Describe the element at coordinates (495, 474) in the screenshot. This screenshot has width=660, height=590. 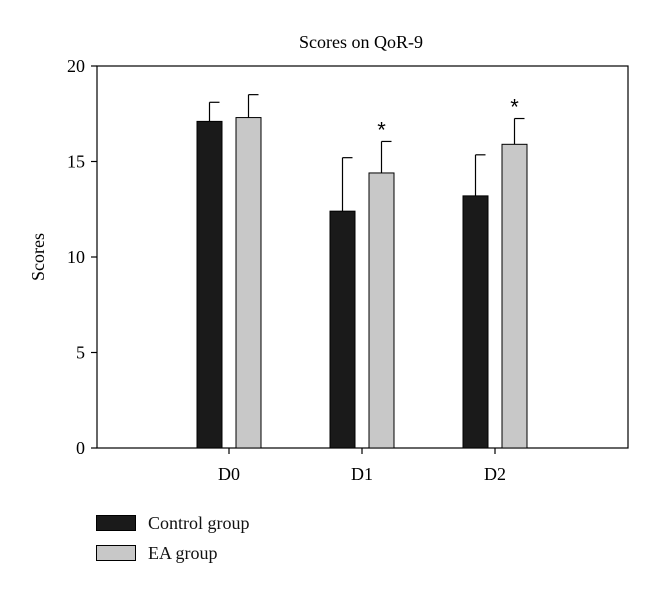
I see `x-tick-label: D2` at that location.